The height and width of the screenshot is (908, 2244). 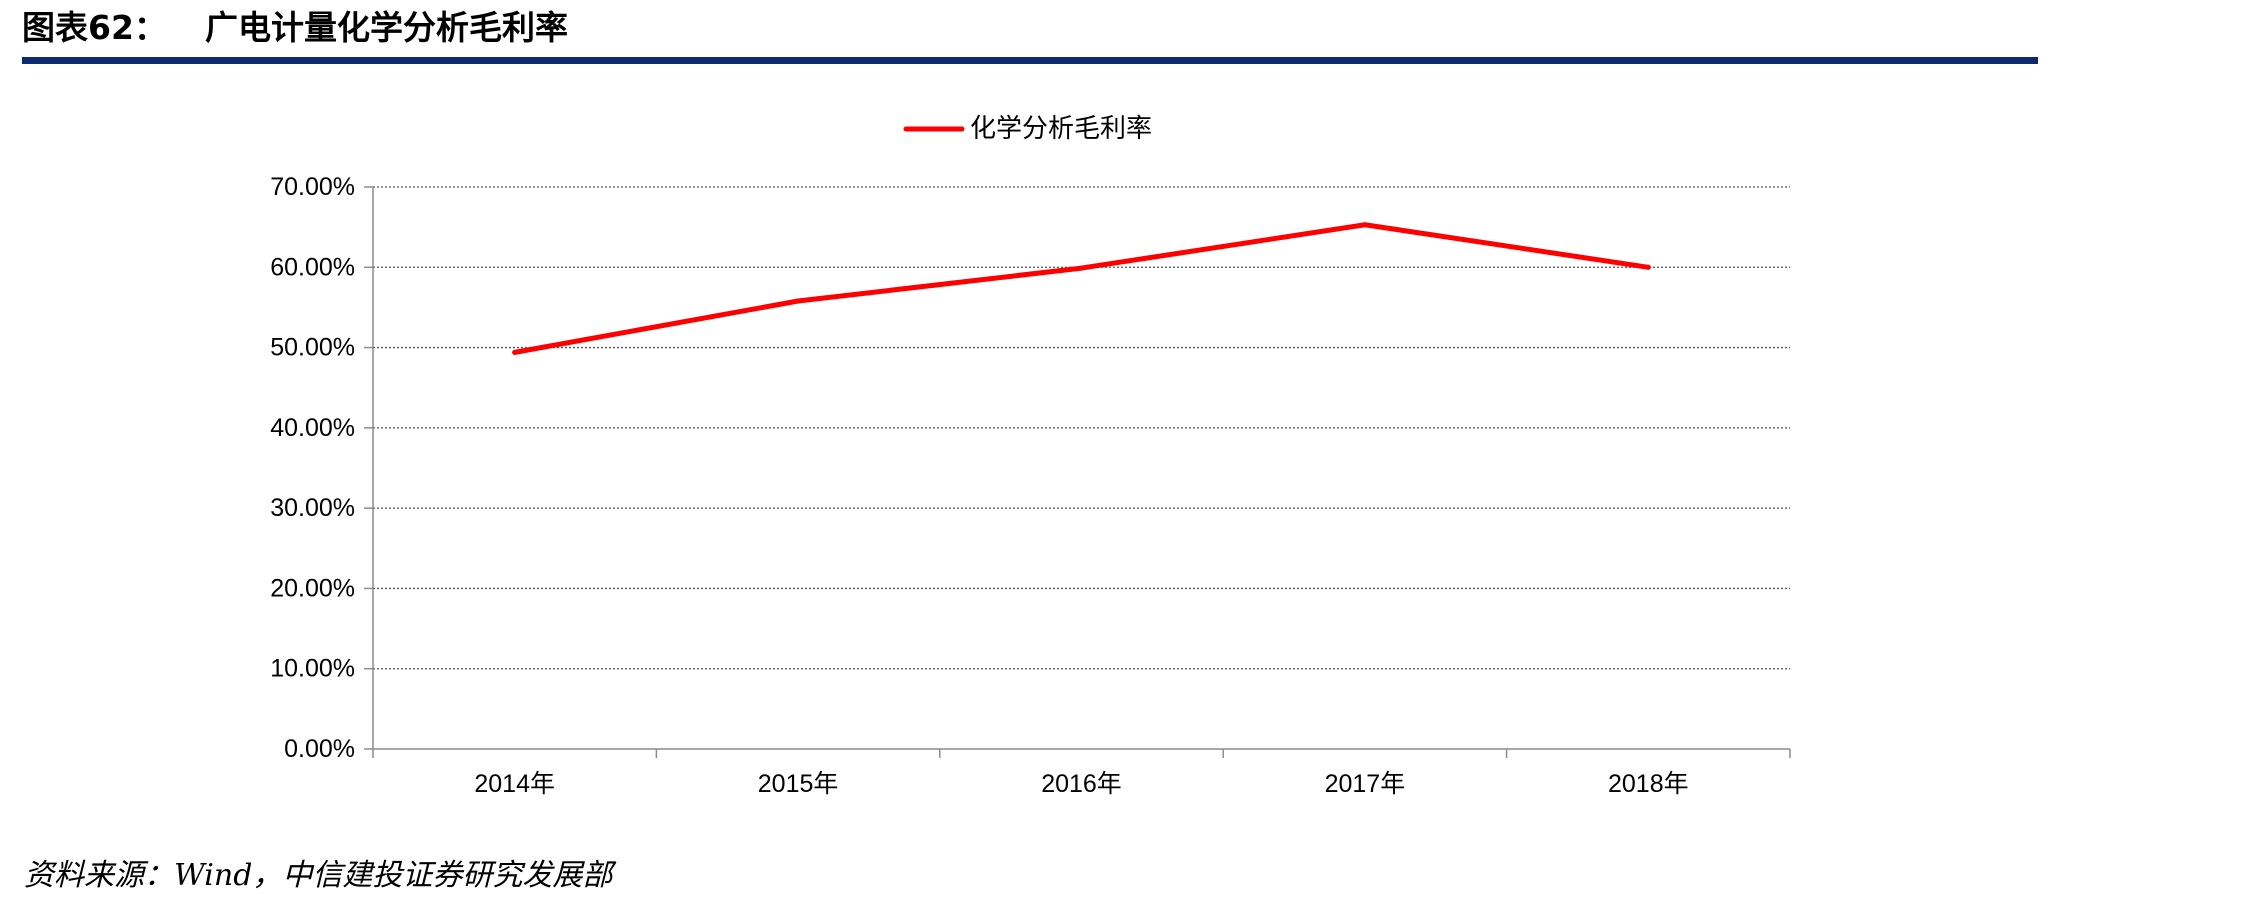 I want to click on y-tick-label: 20.00%, so click(x=312, y=588).